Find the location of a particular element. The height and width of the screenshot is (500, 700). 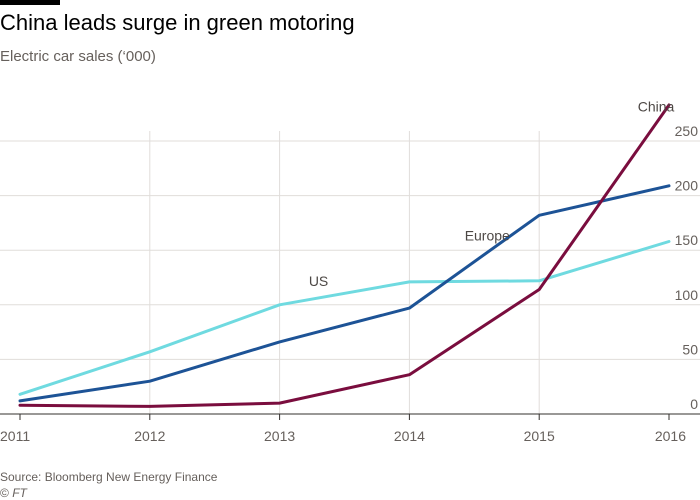

y-tick-label-100: 100 is located at coordinates (687, 295).